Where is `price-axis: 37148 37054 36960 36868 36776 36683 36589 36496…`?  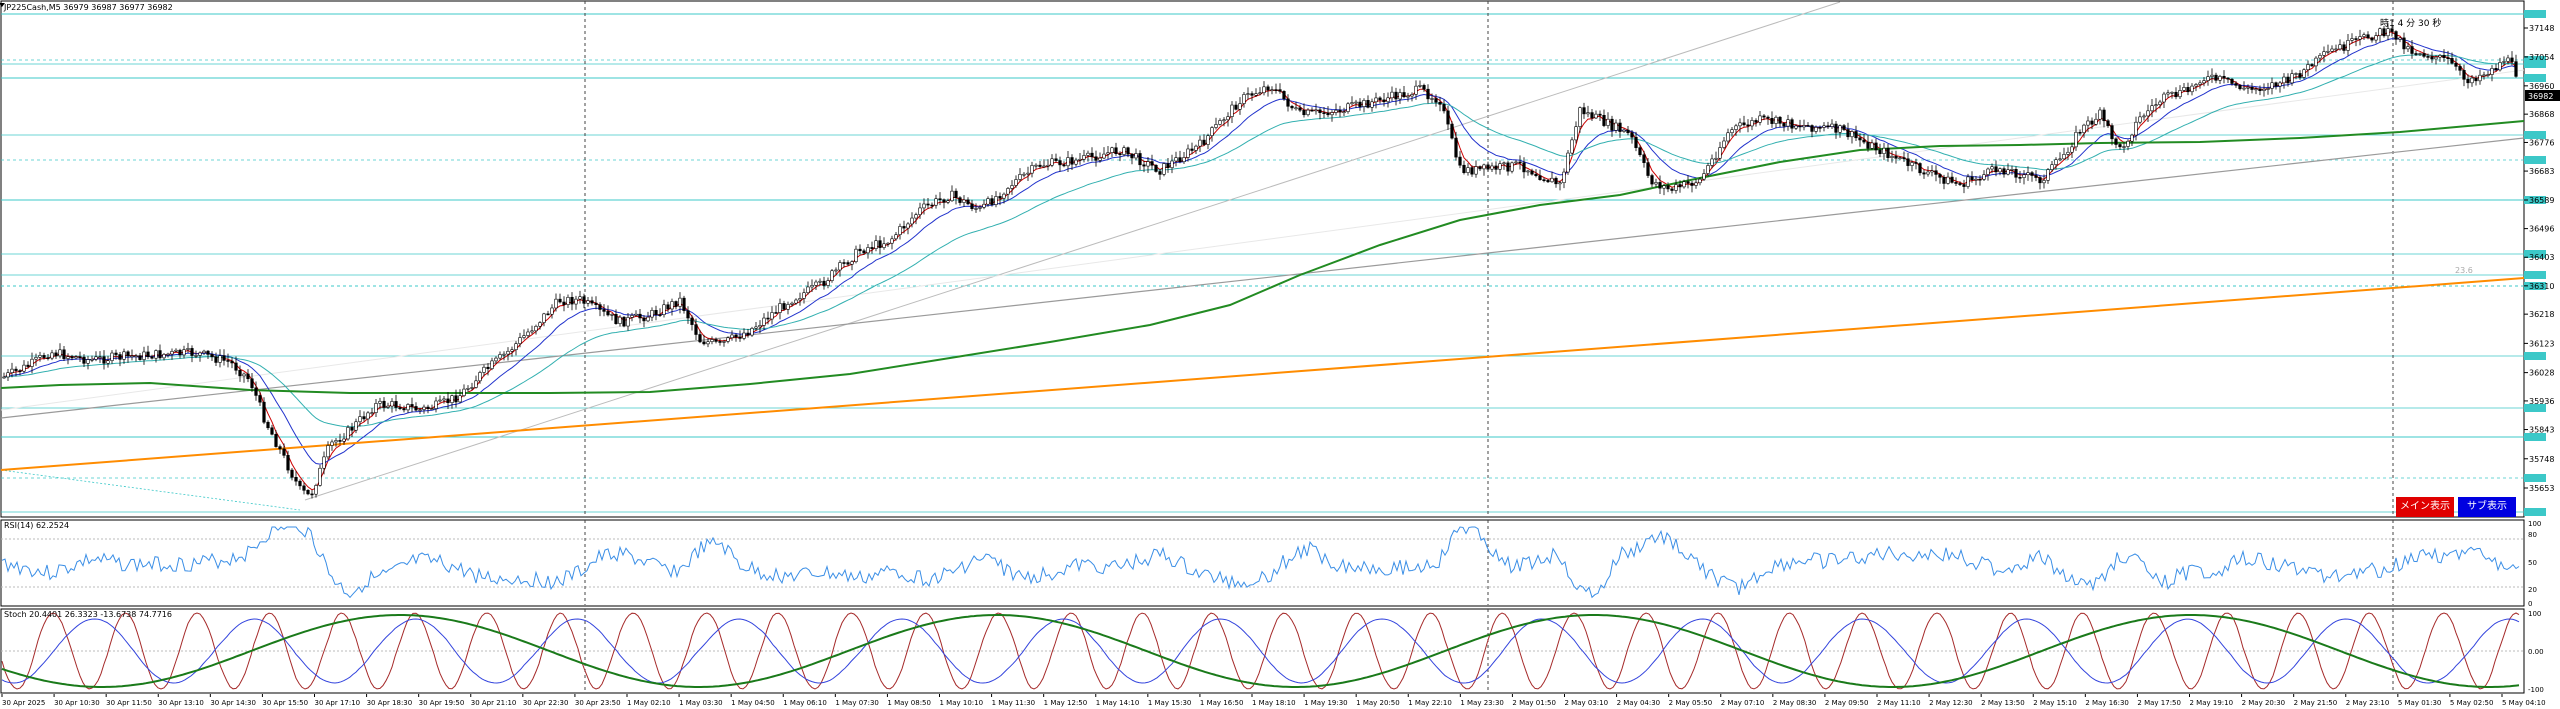
price-axis: 37148 37054 36960 36868 36776 36683 36589 36496… is located at coordinates (2539, 258).